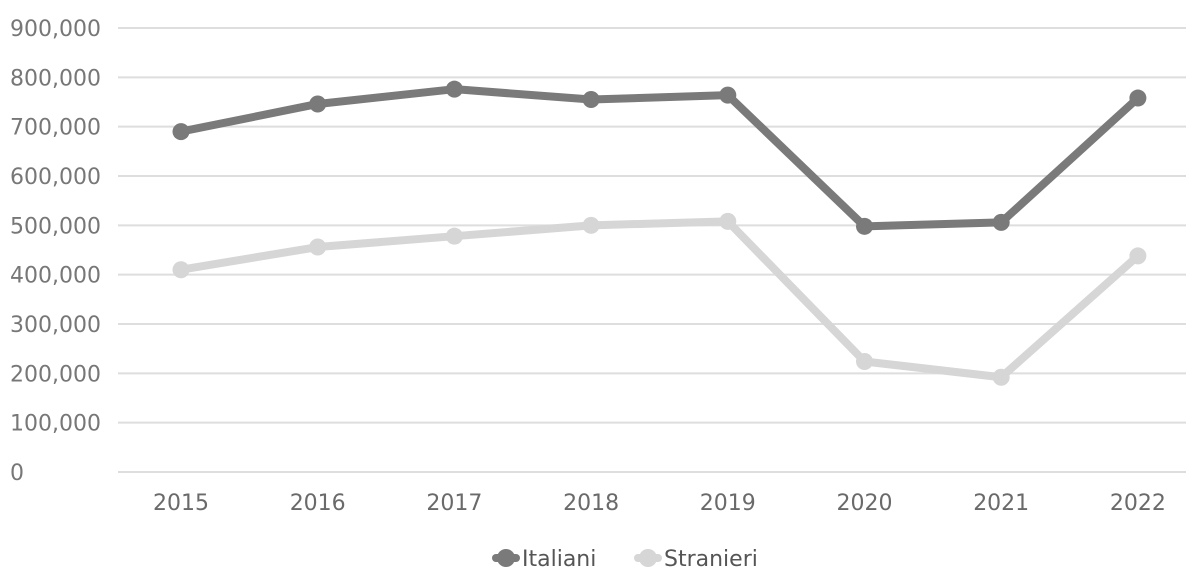  I want to click on y-tick-label: 500,000, so click(55, 226).